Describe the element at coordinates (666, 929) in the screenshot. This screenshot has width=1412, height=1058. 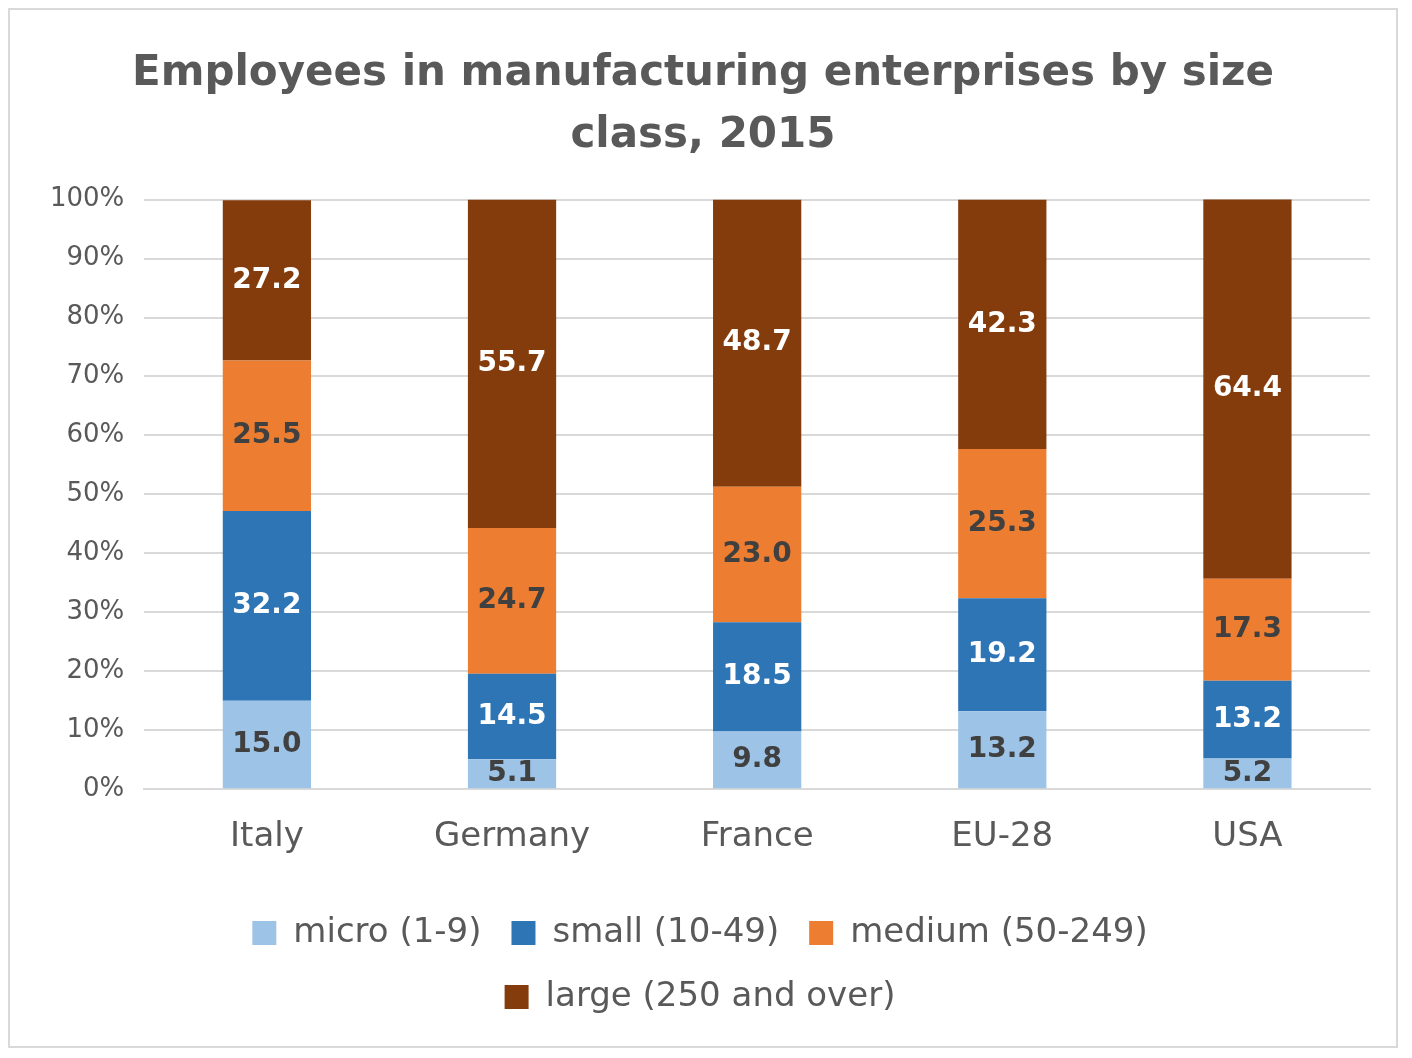
I see `legend-label: small (10-49)` at that location.